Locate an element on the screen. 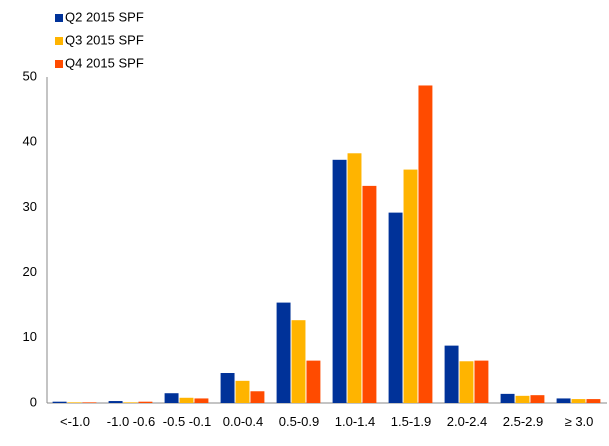 The height and width of the screenshot is (446, 609). x-tick-label: 1.5-1.9 is located at coordinates (411, 421).